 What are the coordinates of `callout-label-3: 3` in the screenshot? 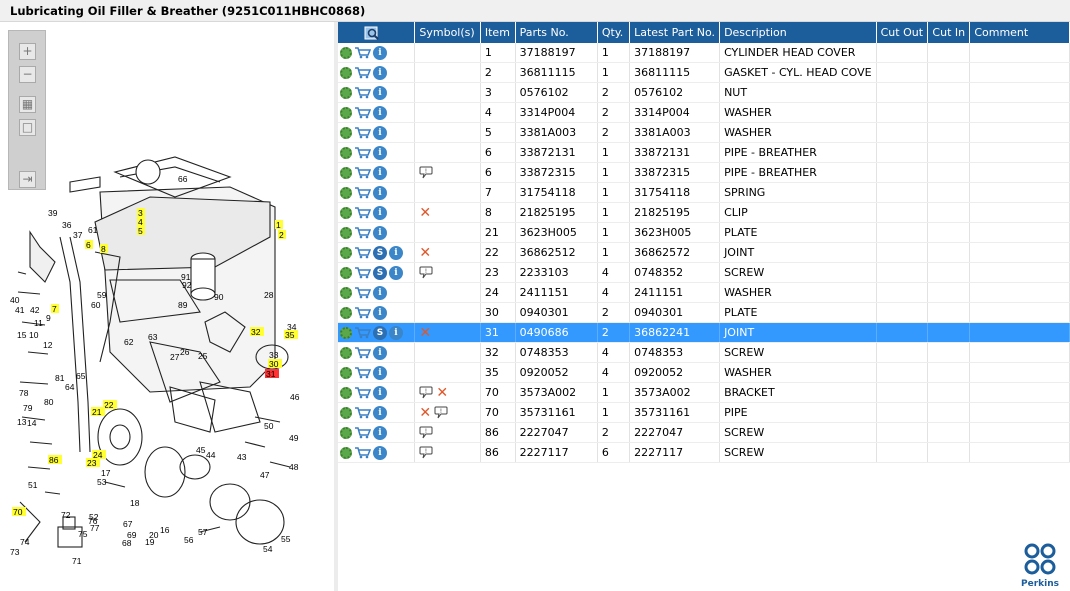 It's located at (140, 213).